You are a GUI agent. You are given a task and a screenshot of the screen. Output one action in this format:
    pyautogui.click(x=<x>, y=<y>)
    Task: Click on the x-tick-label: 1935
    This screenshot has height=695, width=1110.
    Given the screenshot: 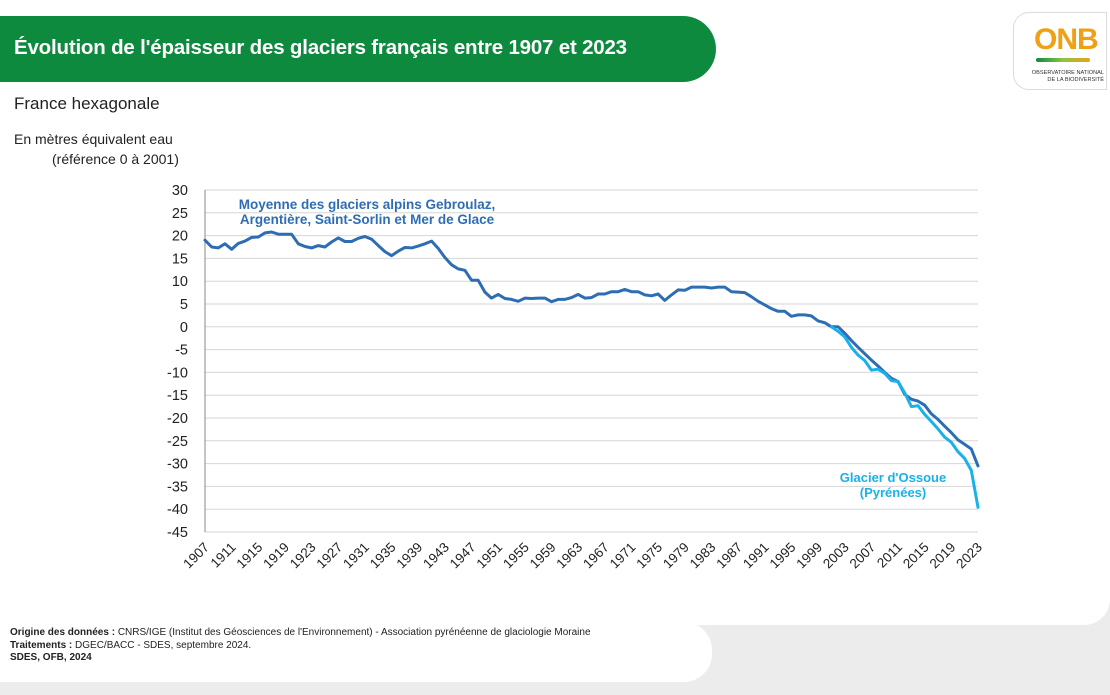 What is the action you would take?
    pyautogui.click(x=383, y=556)
    